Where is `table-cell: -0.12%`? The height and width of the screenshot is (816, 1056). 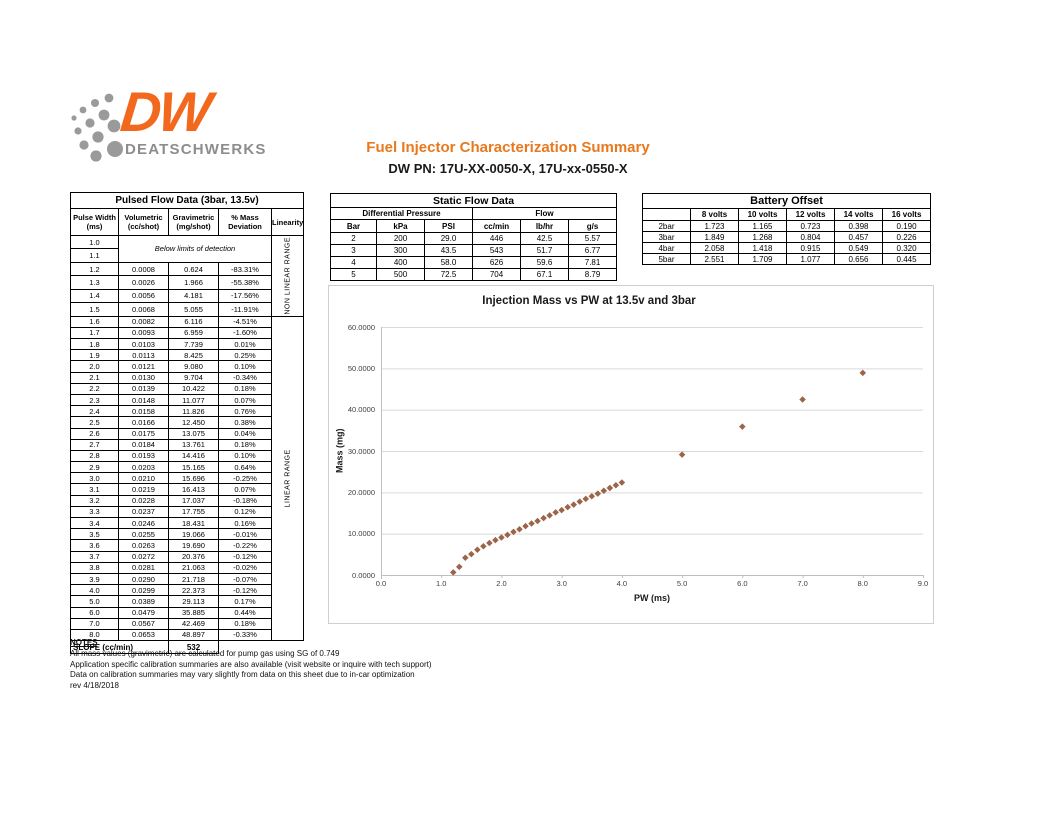 table-cell: -0.12% is located at coordinates (245, 590).